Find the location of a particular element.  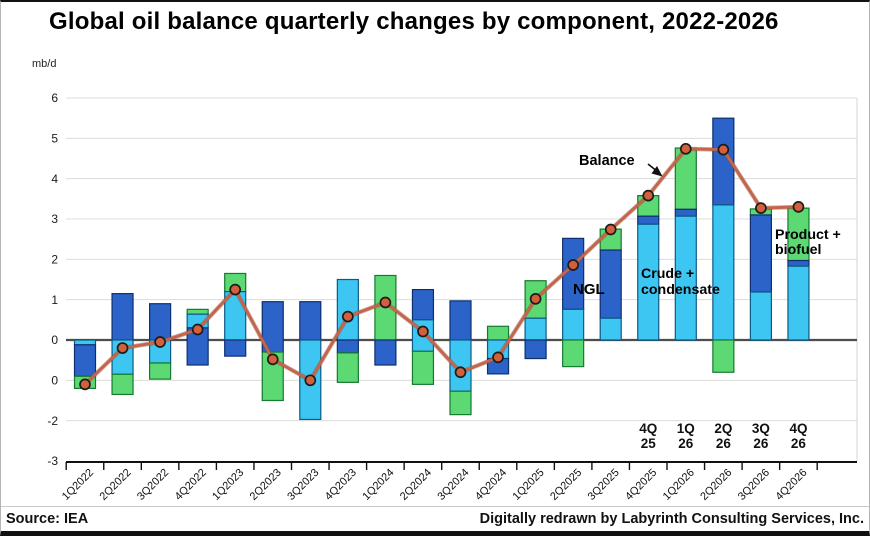

x-axis-tick-label: 2Q2025 is located at coordinates (566, 485).